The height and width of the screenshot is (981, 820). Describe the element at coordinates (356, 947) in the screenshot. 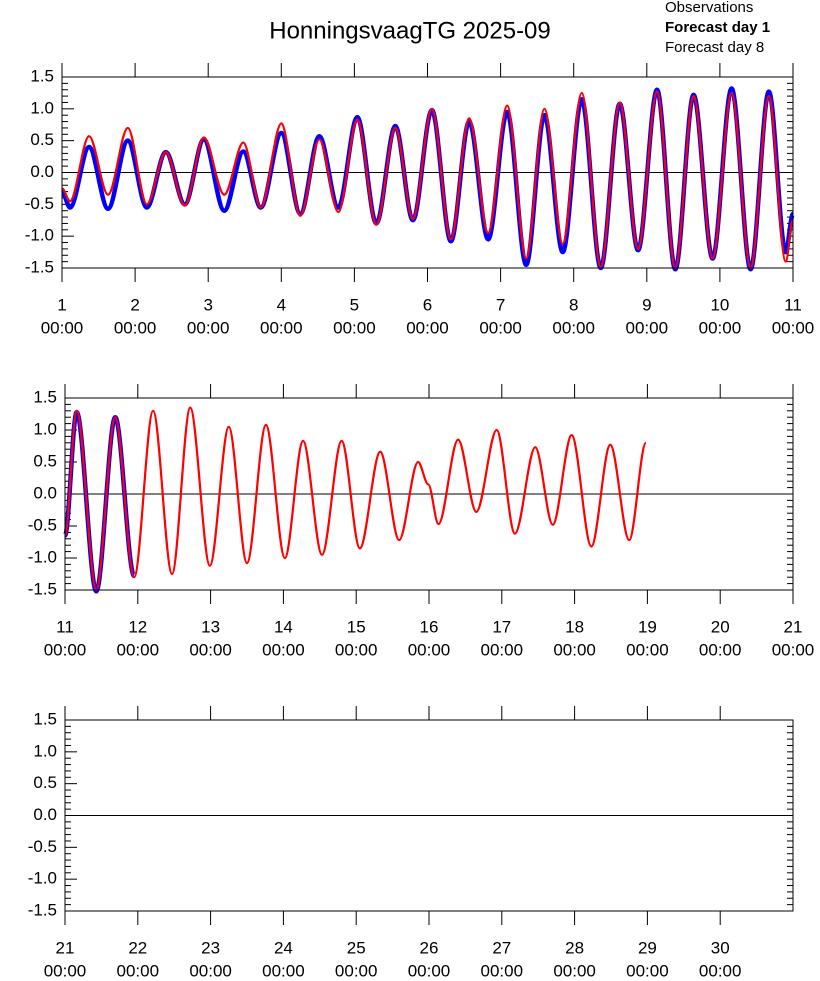

I see `x-tick-label: 25` at that location.